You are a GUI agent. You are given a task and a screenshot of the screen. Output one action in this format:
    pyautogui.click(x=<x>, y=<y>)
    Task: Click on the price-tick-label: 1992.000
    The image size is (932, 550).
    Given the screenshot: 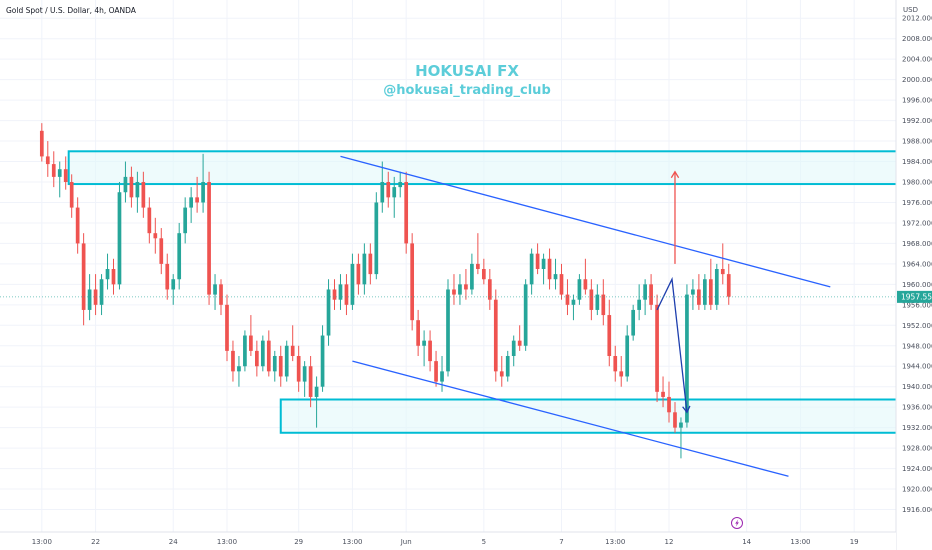 What is the action you would take?
    pyautogui.click(x=917, y=121)
    